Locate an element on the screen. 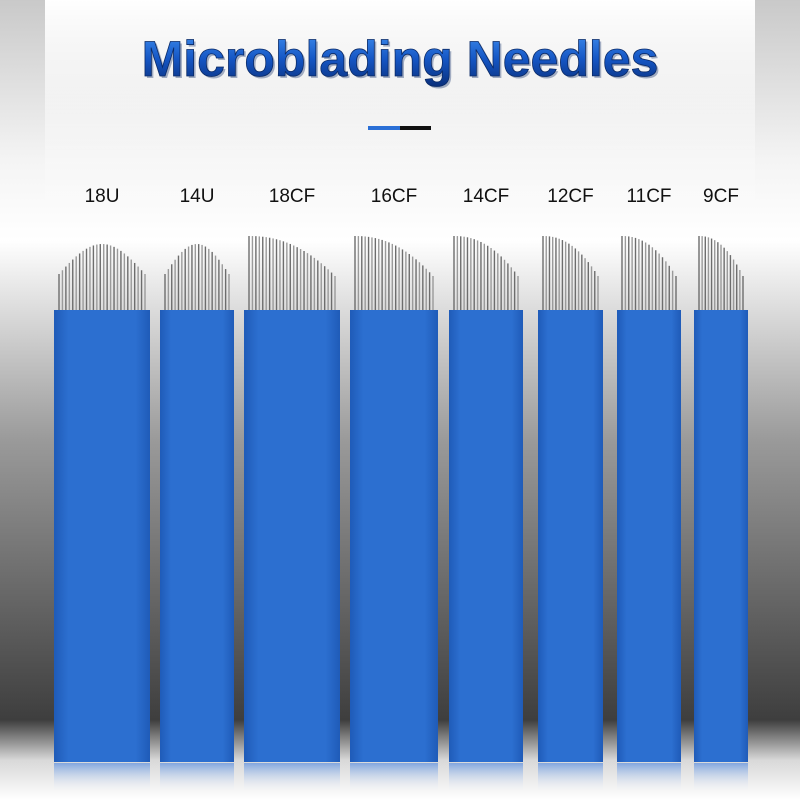 The width and height of the screenshot is (800, 800). blade-label: 14CF is located at coordinates (486, 196).